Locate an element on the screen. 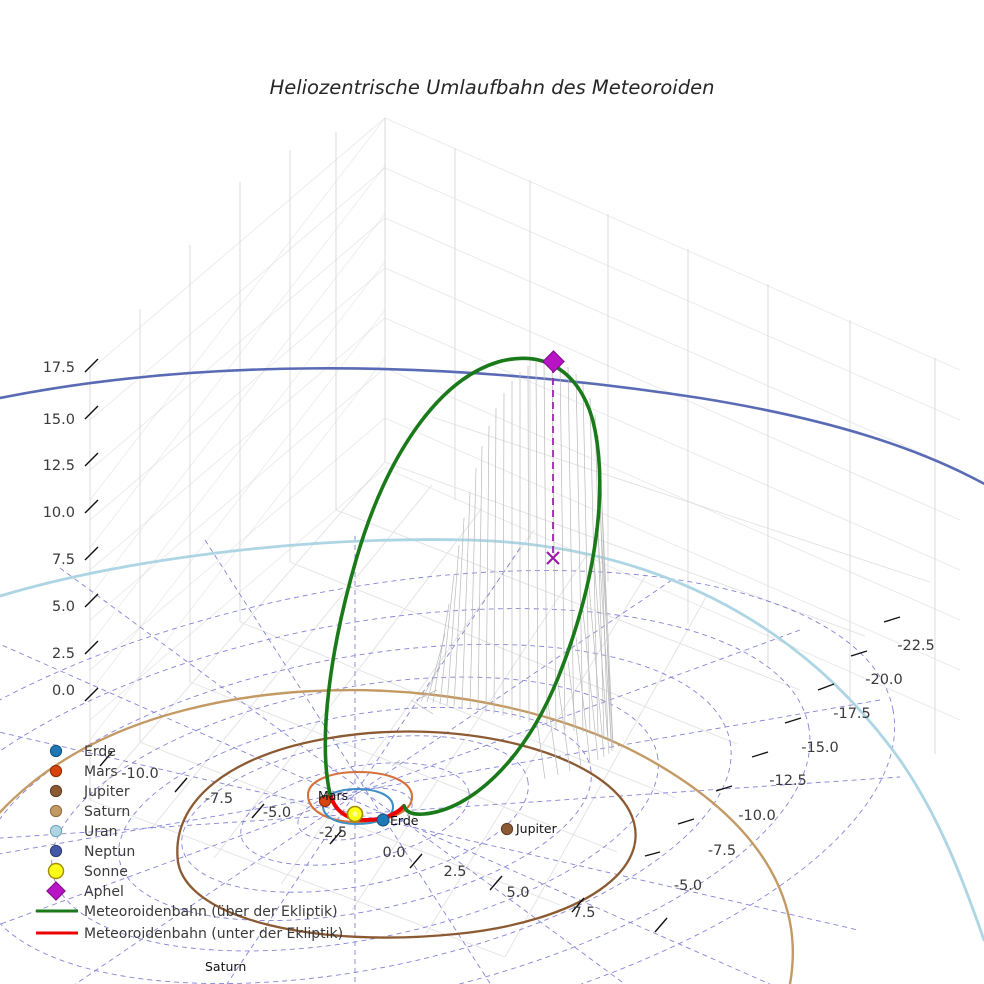 The image size is (984, 984). label-jupiter: Jupiter is located at coordinates (536, 828).